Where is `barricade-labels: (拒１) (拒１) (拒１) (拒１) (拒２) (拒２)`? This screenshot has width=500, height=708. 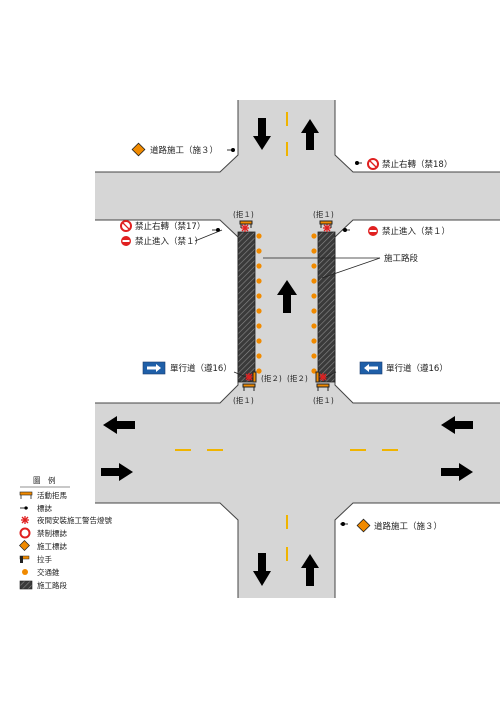
barricade-labels: (拒１) (拒１) (拒１) (拒１) (拒２) (拒２) is located at coordinates (283, 307).